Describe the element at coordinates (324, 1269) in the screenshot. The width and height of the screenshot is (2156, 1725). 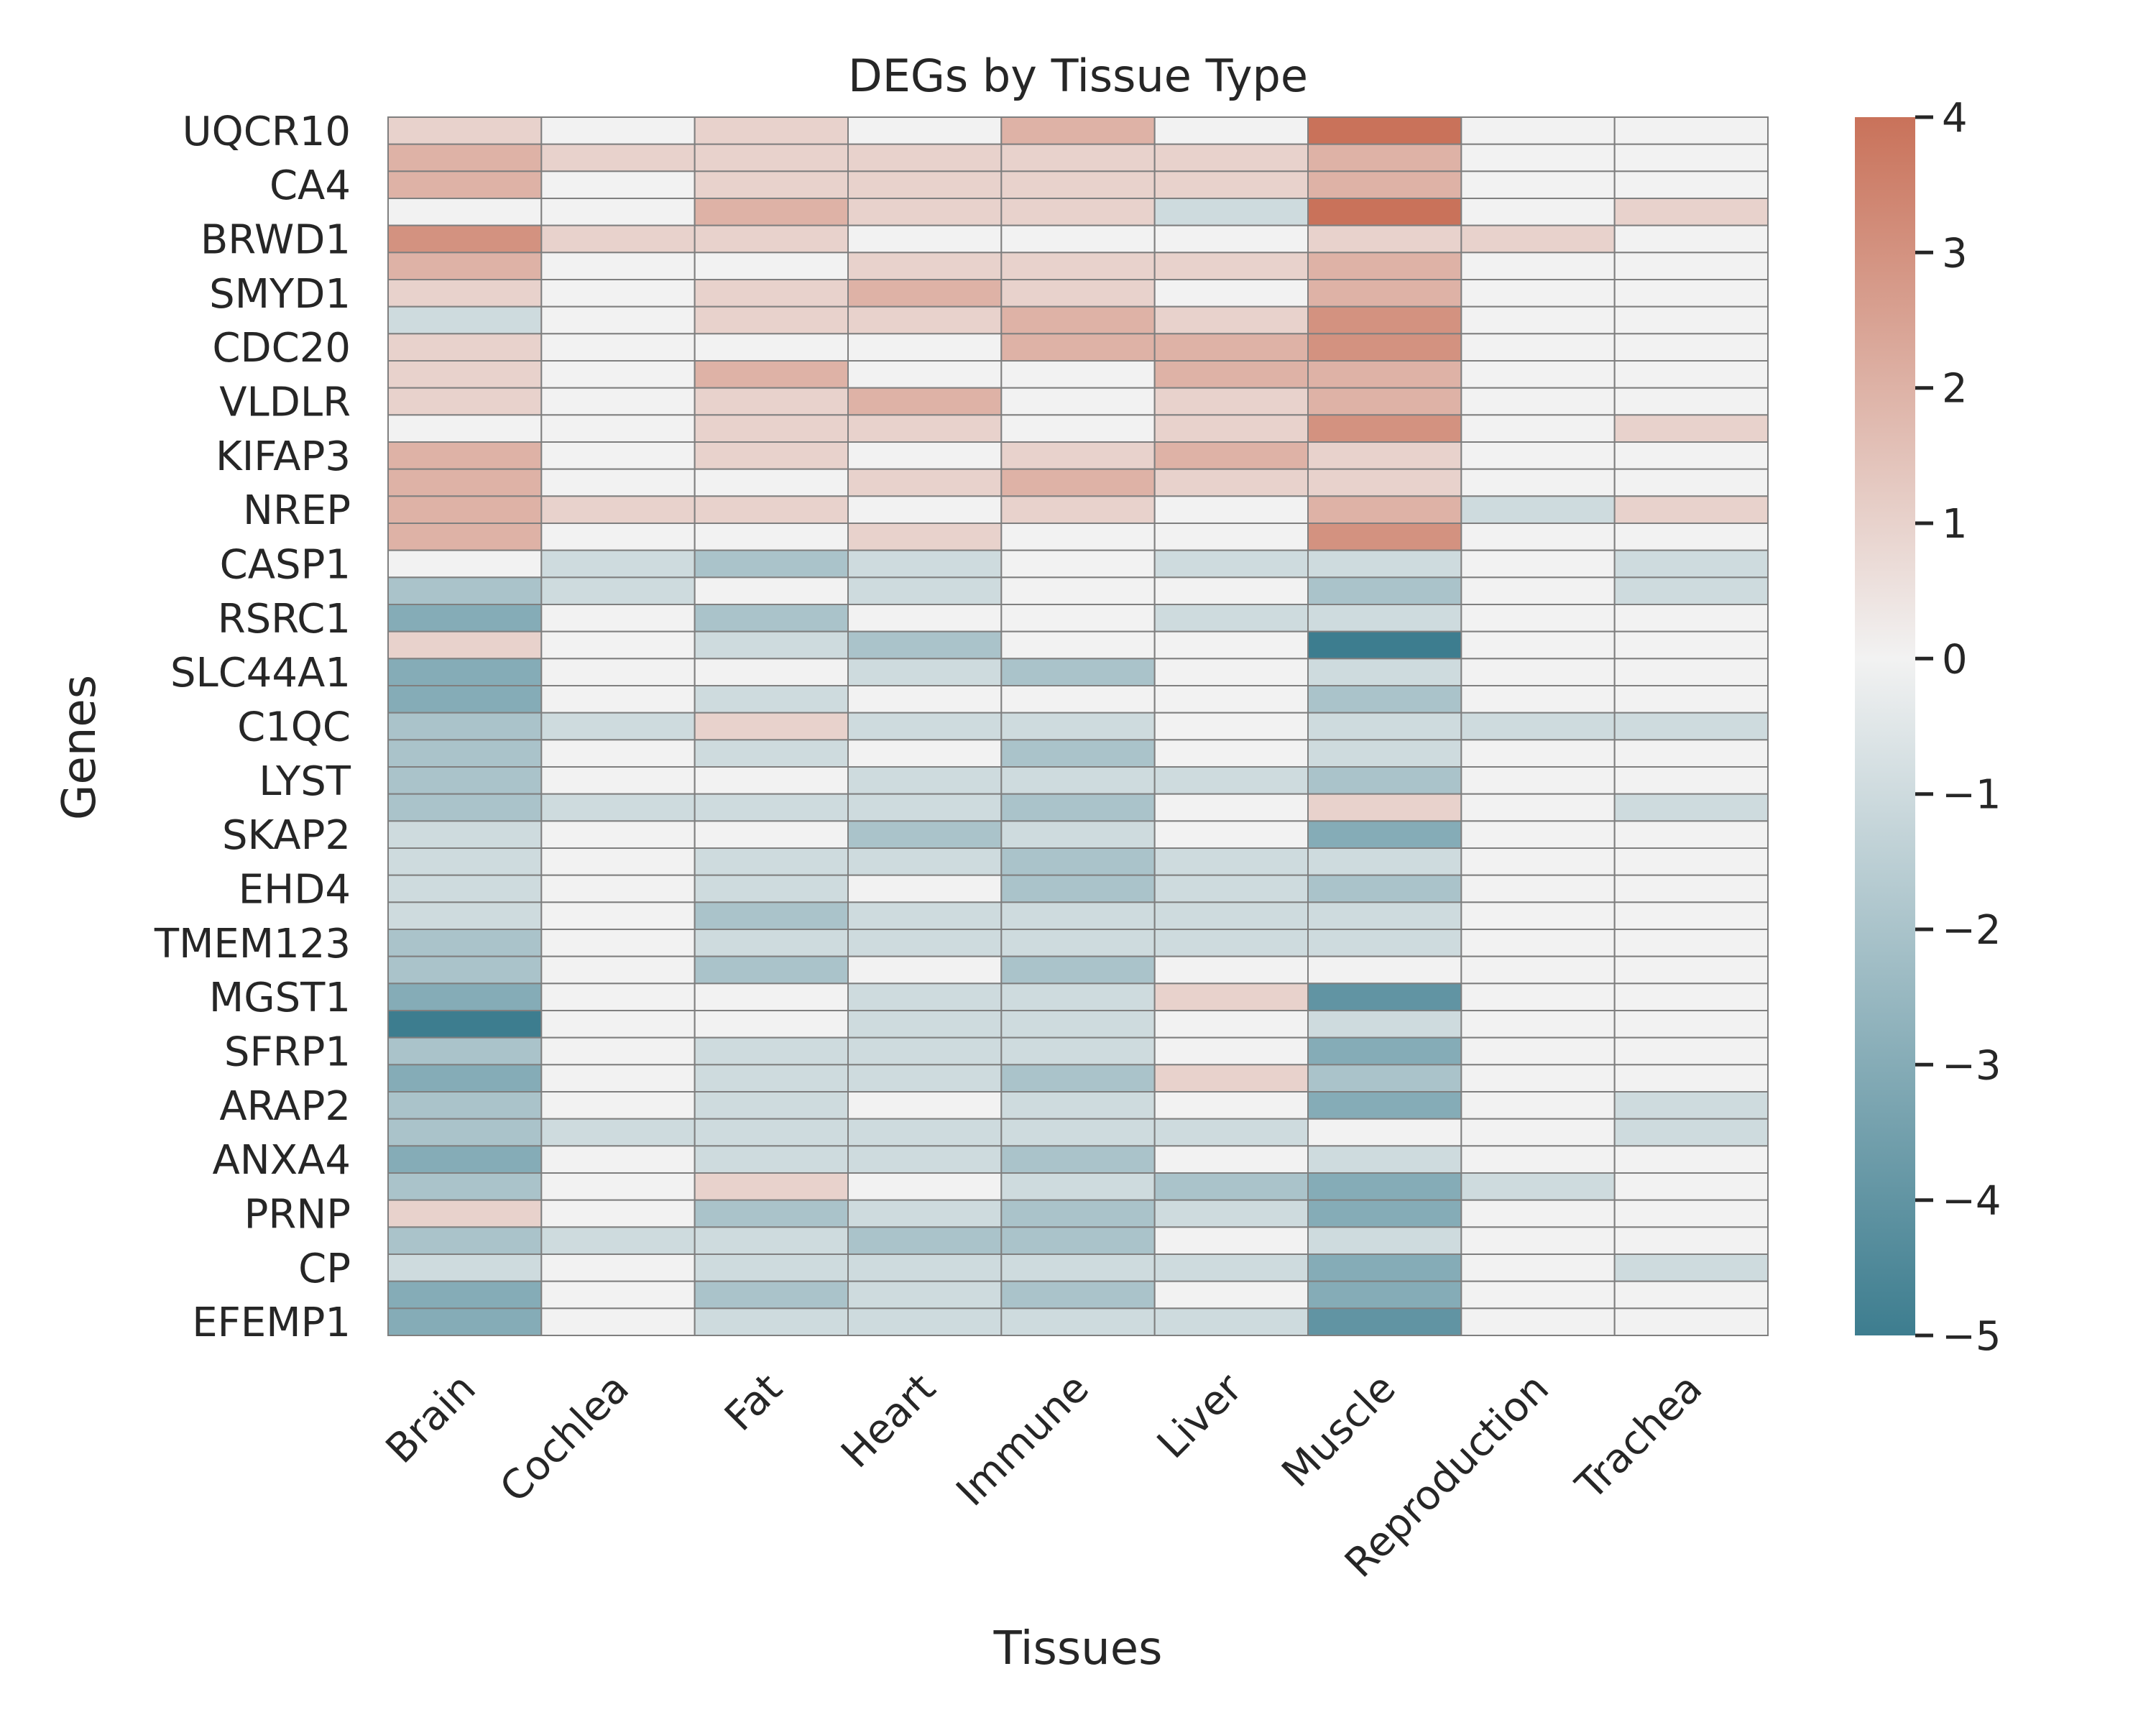
I see `y-tick-label: CP` at that location.